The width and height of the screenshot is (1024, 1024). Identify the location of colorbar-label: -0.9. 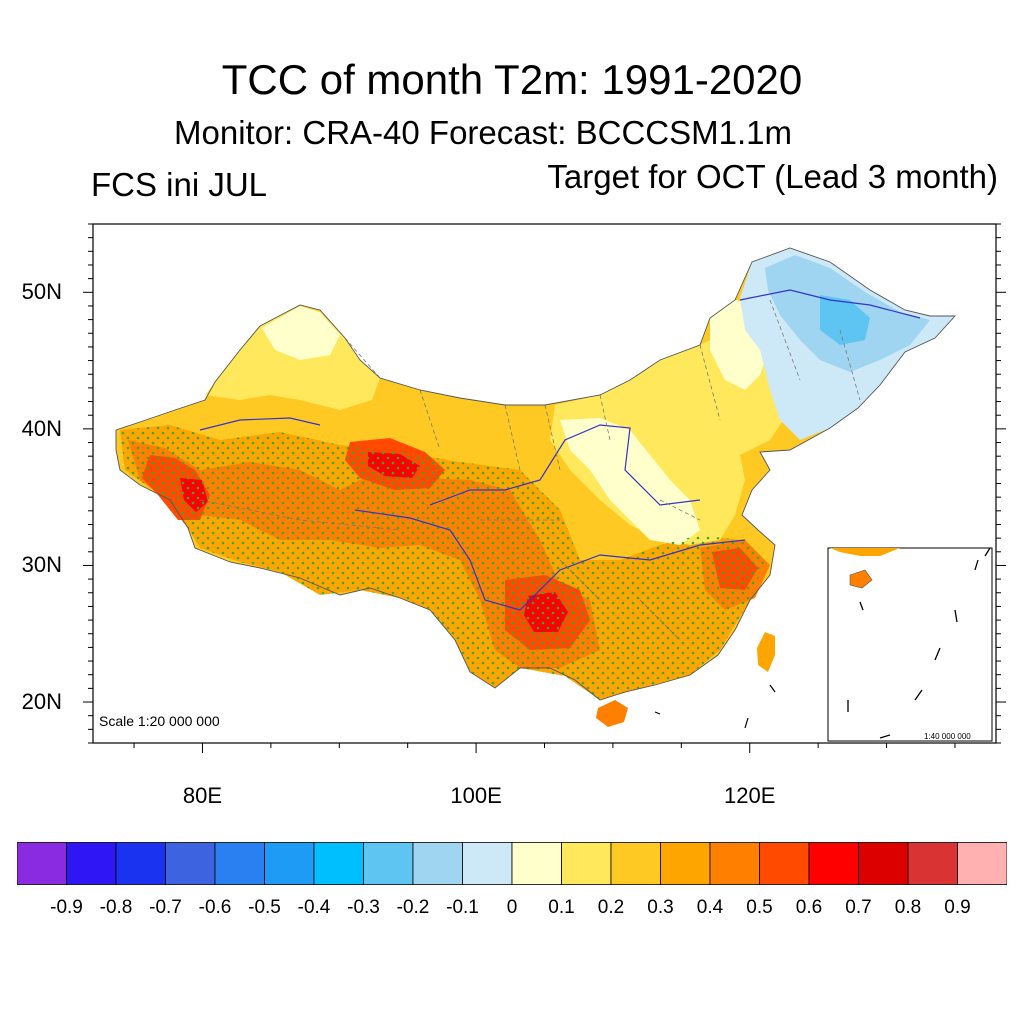
(66, 907).